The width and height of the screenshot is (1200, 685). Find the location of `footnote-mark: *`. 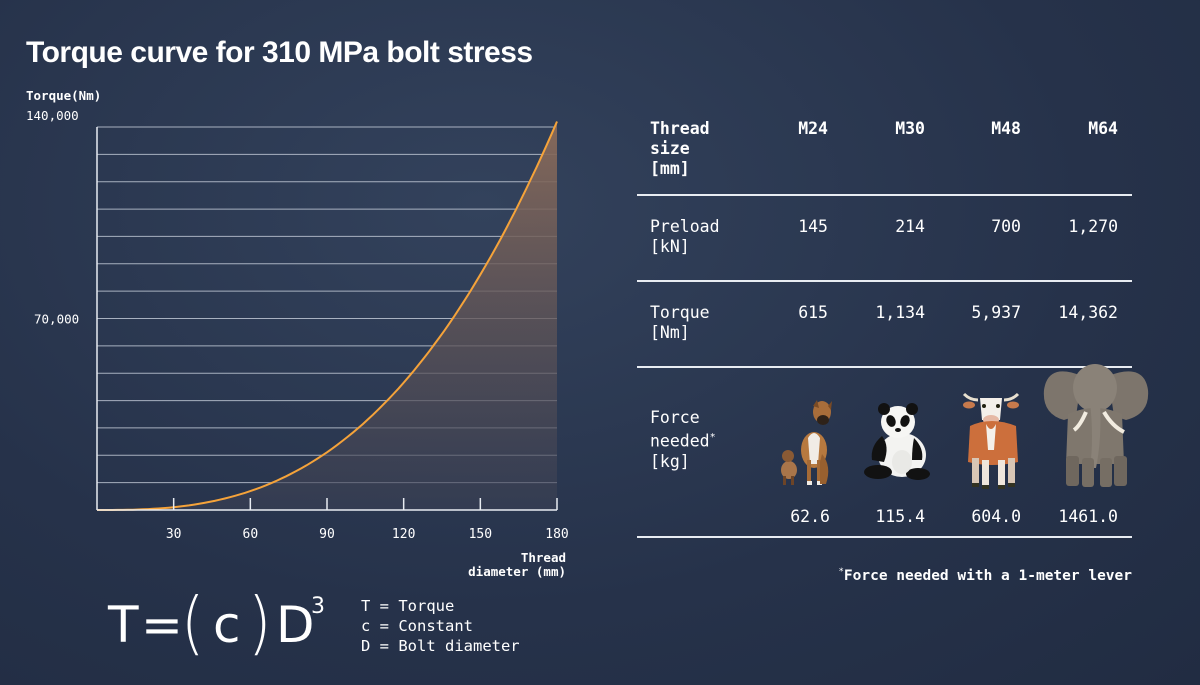

footnote-mark: * is located at coordinates (841, 572).